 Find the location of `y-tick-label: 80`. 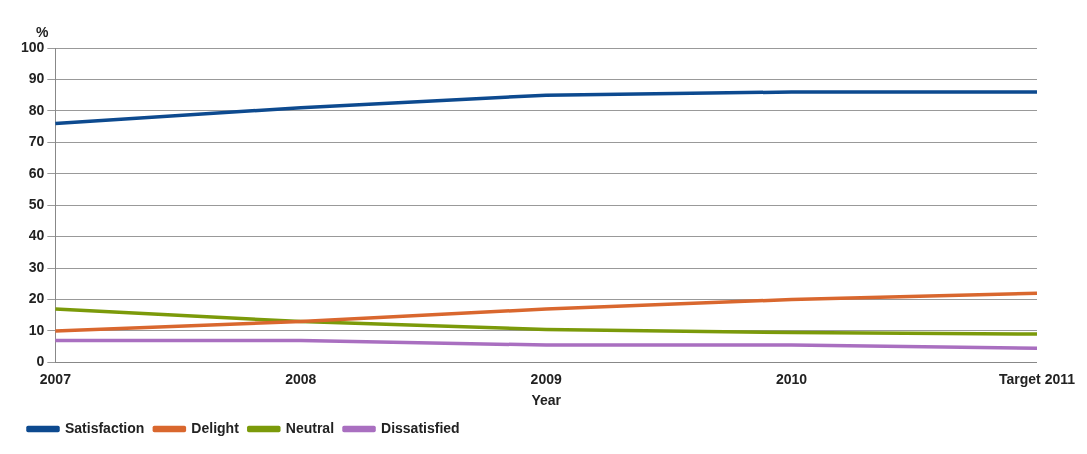

y-tick-label: 80 is located at coordinates (36, 109).